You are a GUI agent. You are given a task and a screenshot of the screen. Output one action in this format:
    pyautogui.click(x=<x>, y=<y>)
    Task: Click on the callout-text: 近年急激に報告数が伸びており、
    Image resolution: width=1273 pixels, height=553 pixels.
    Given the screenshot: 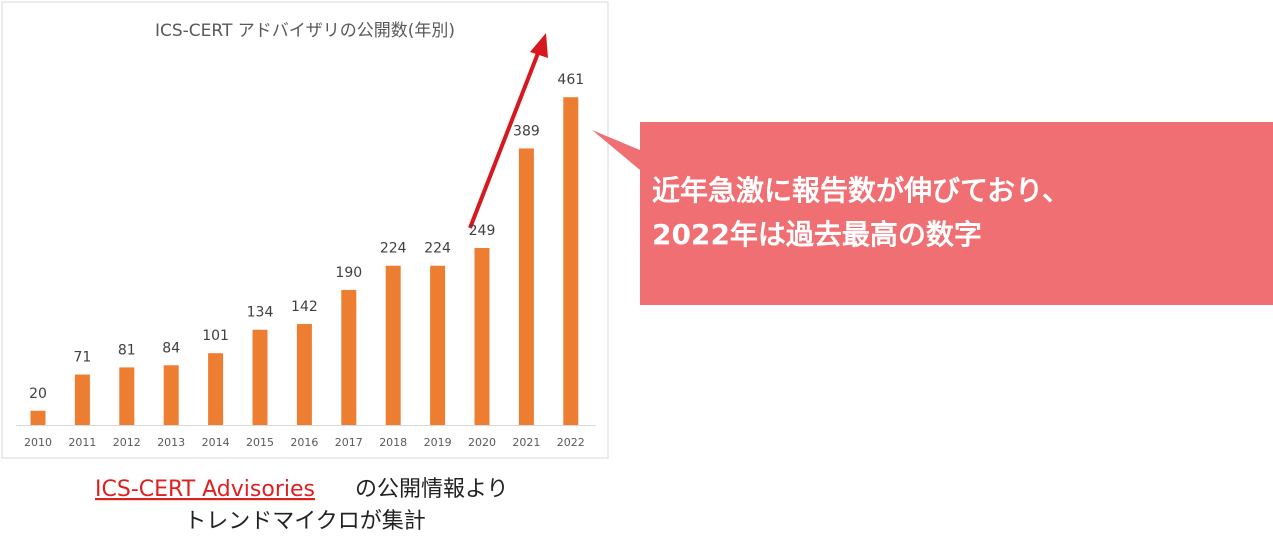 What is the action you would take?
    pyautogui.click(x=861, y=190)
    